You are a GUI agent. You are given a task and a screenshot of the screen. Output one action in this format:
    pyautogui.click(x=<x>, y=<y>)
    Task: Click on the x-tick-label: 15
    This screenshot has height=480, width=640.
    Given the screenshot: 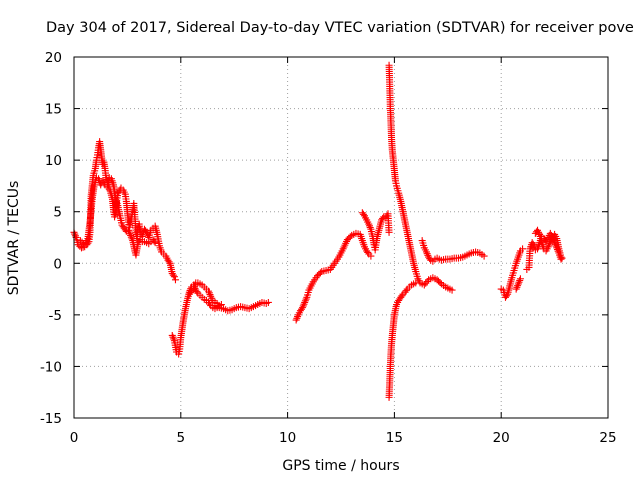 What is the action you would take?
    pyautogui.click(x=394, y=438)
    